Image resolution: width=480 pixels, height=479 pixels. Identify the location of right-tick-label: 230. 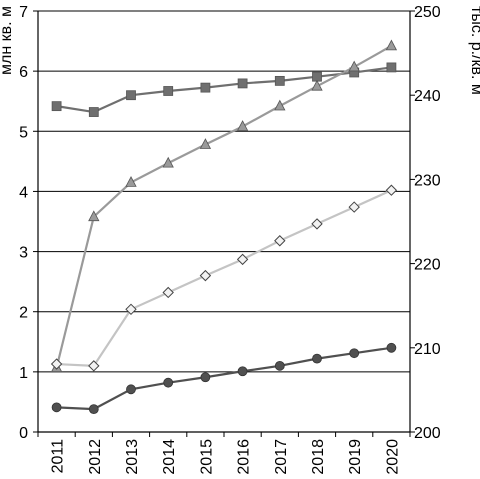
(427, 180).